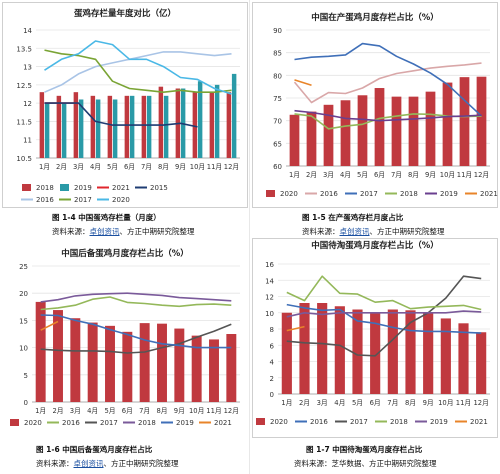 Image resolution: width=500 pixels, height=474 pixels. What do you see at coordinates (489, 194) in the screenshot?
I see `legend-label: 2021` at bounding box center [489, 194].